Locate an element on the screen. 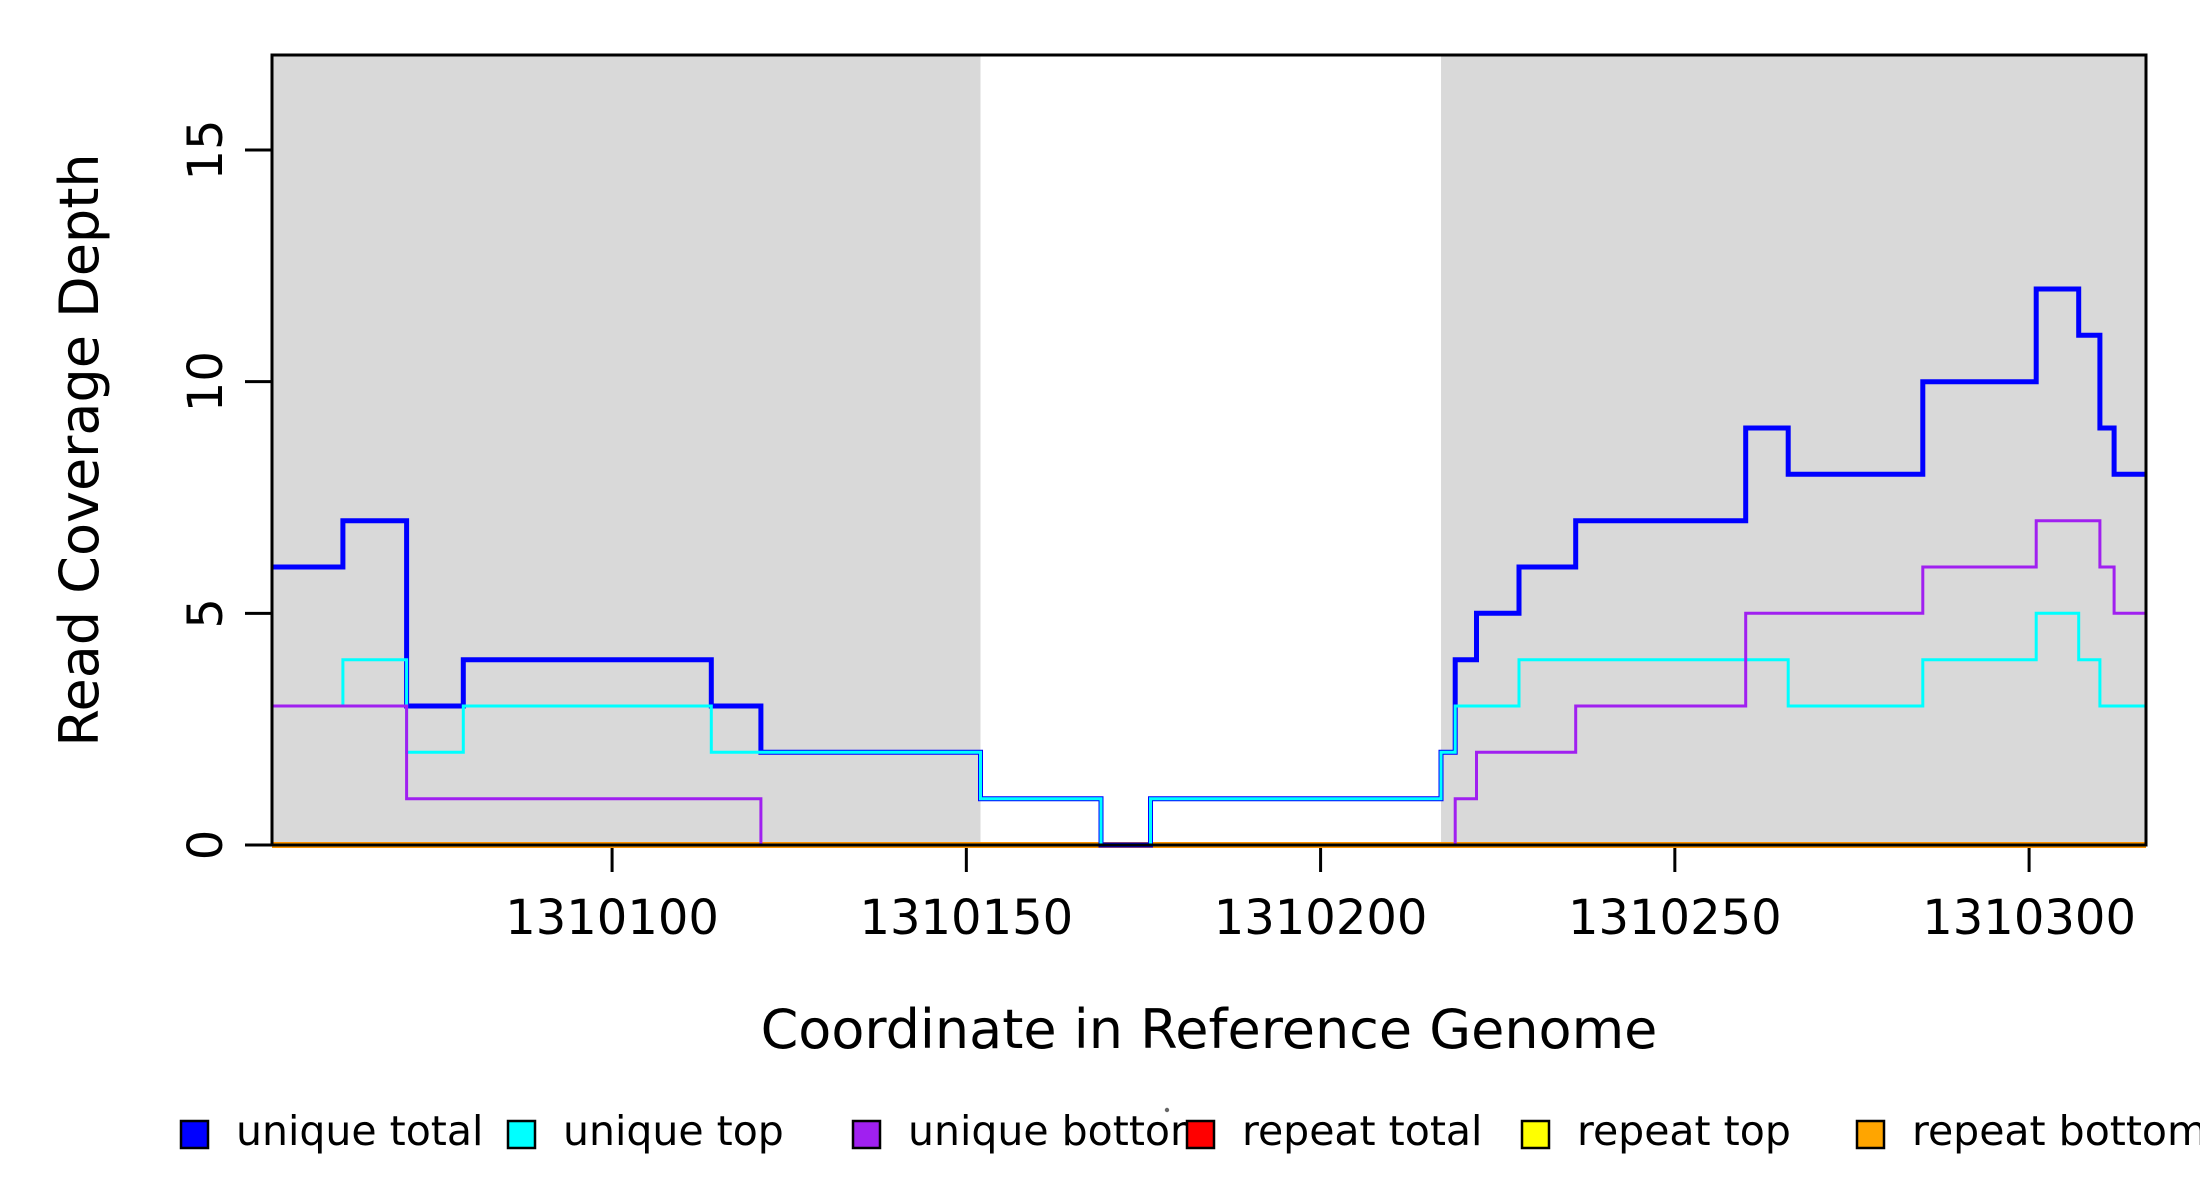 The height and width of the screenshot is (1200, 2200). legend-item-unique-total: unique total is located at coordinates (331, 1131).